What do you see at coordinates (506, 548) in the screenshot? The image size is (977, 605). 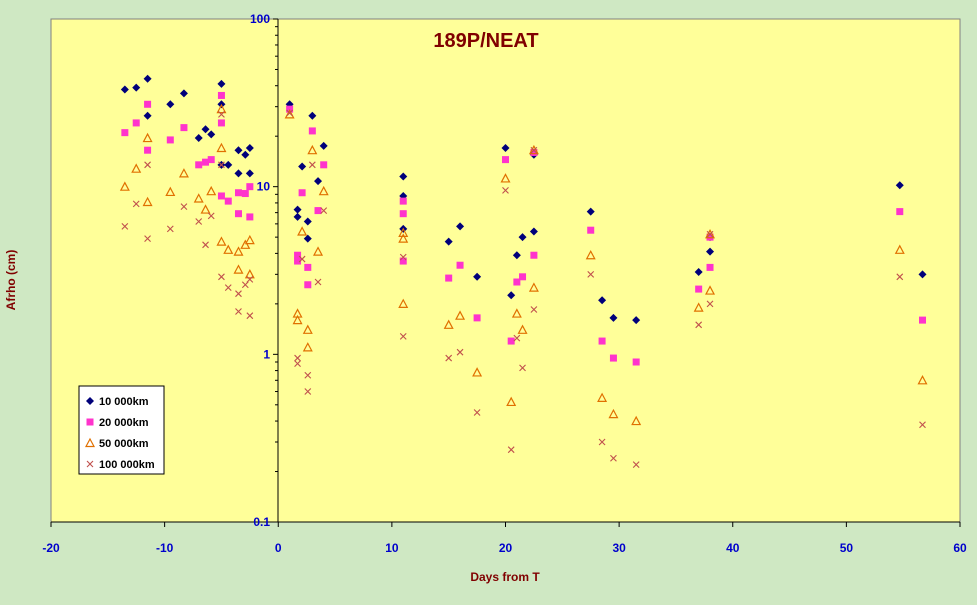 I see `x-tick-label: 20` at bounding box center [506, 548].